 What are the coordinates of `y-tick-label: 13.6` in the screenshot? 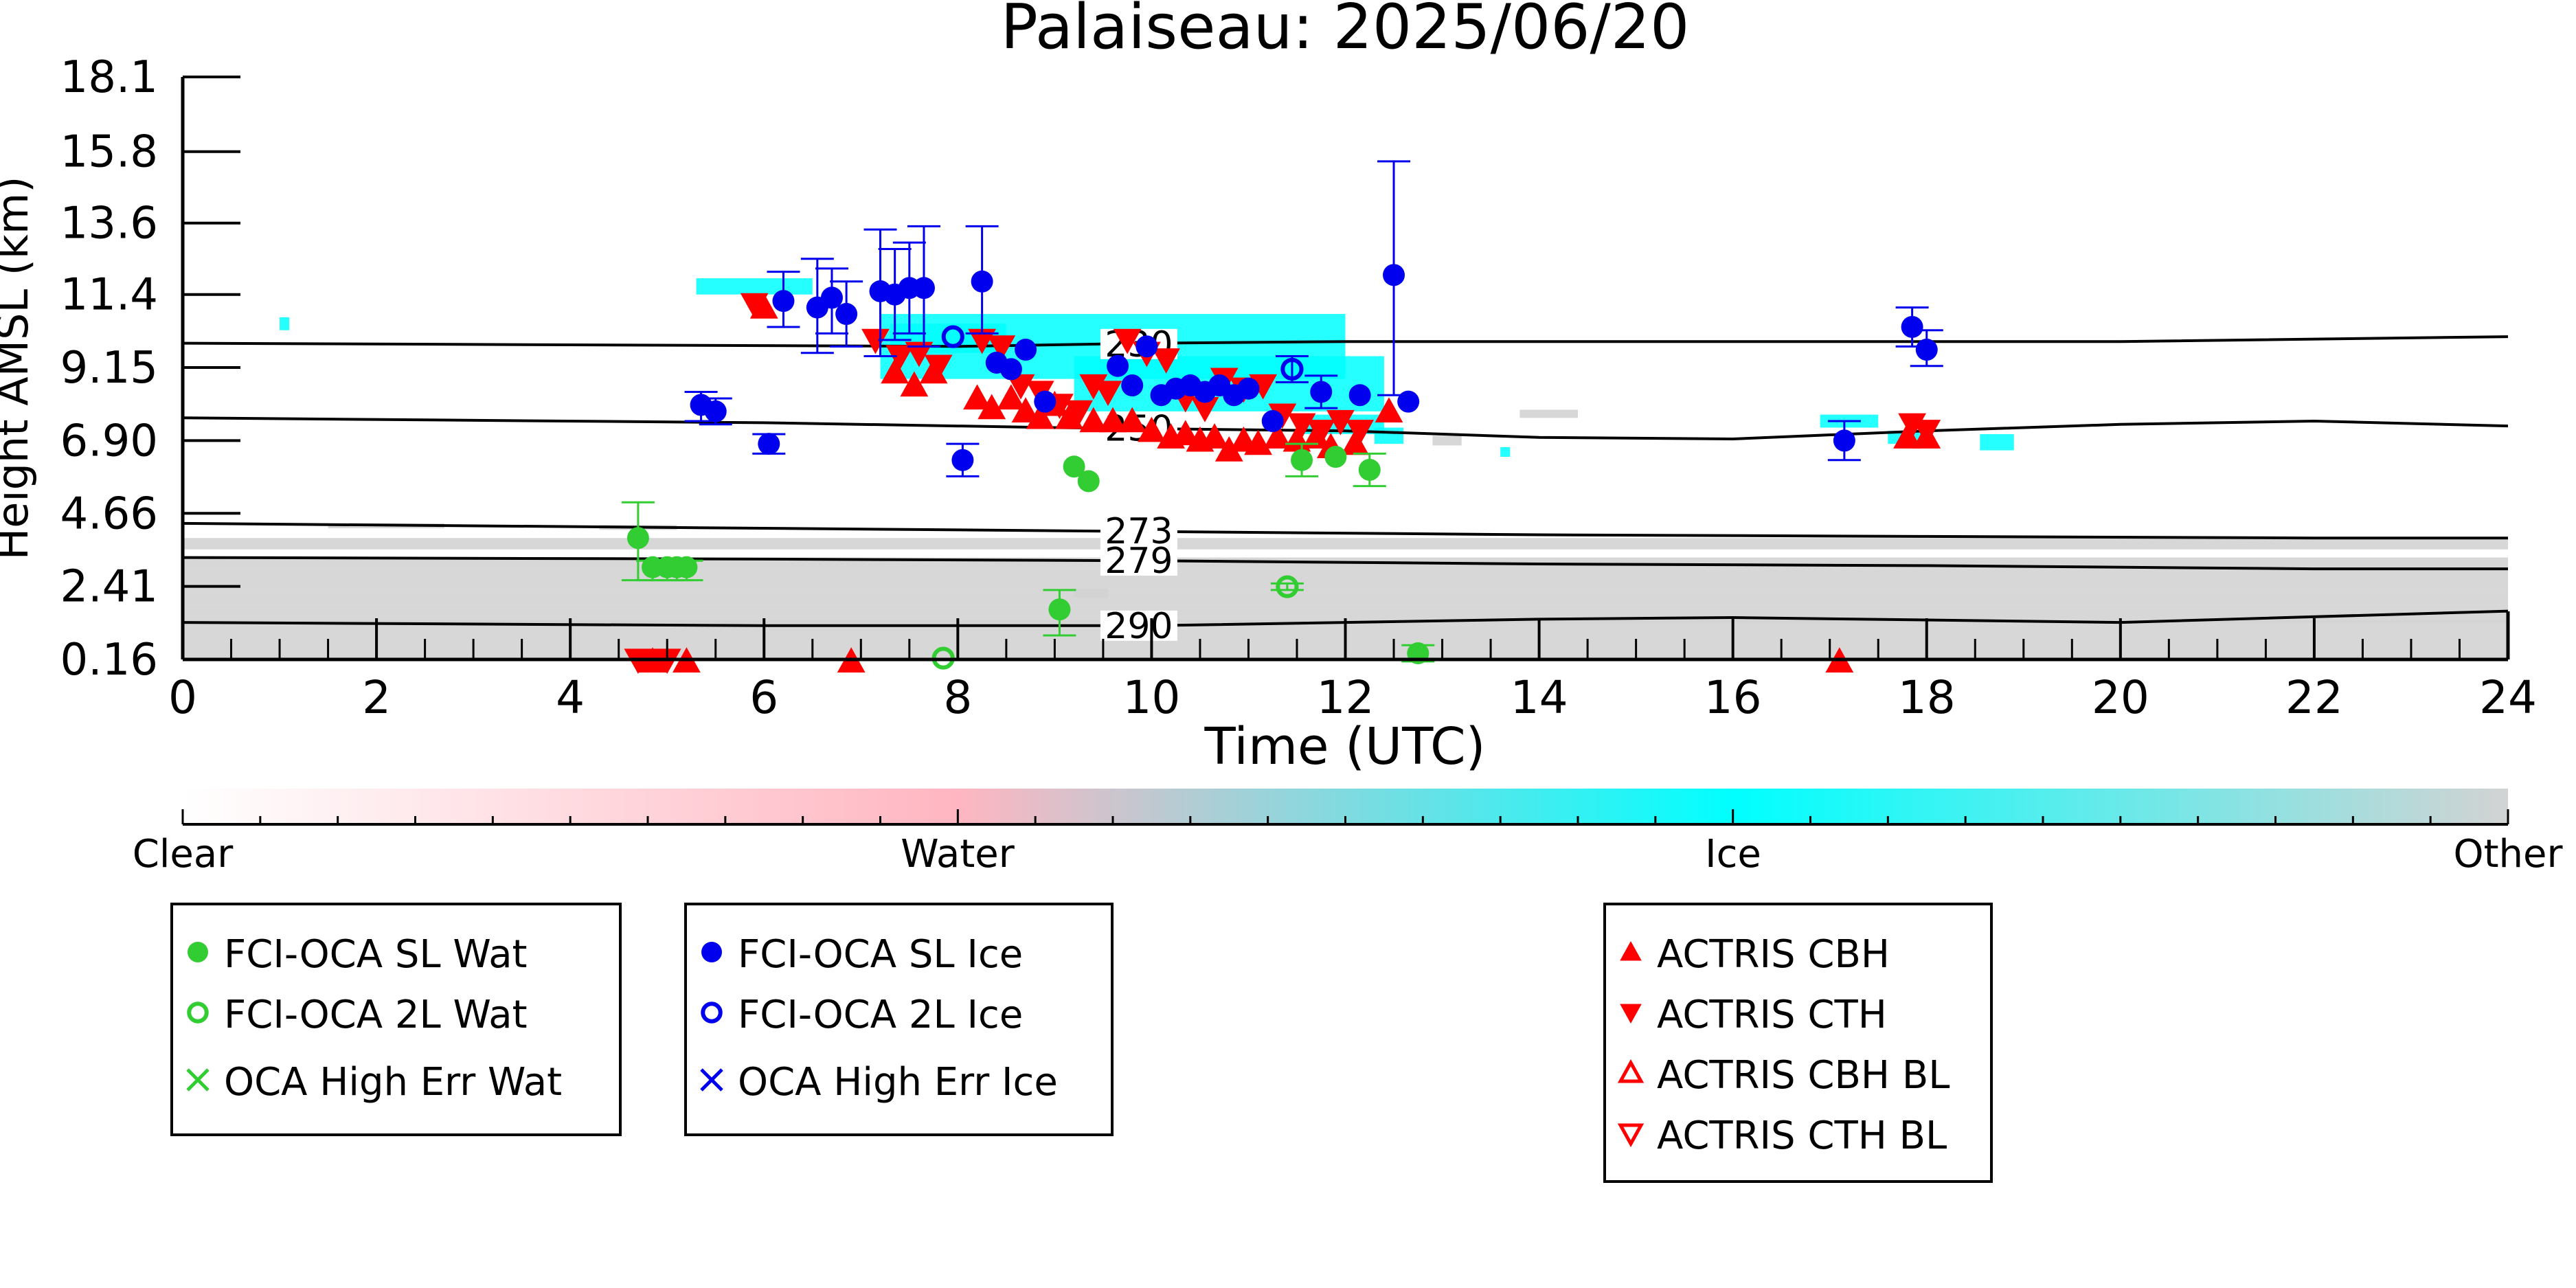 It's located at (109, 224).